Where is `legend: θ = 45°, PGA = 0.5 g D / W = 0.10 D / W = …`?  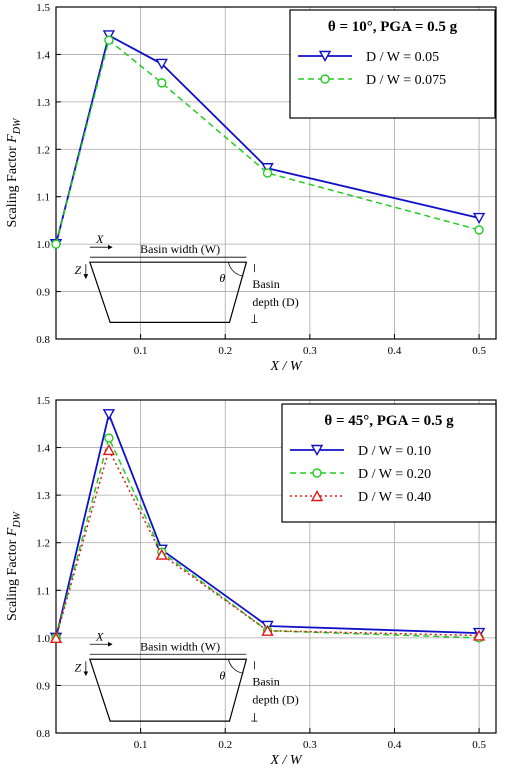
legend: θ = 45°, PGA = 0.5 g D / W = 0.10 D / W = … is located at coordinates (389, 463).